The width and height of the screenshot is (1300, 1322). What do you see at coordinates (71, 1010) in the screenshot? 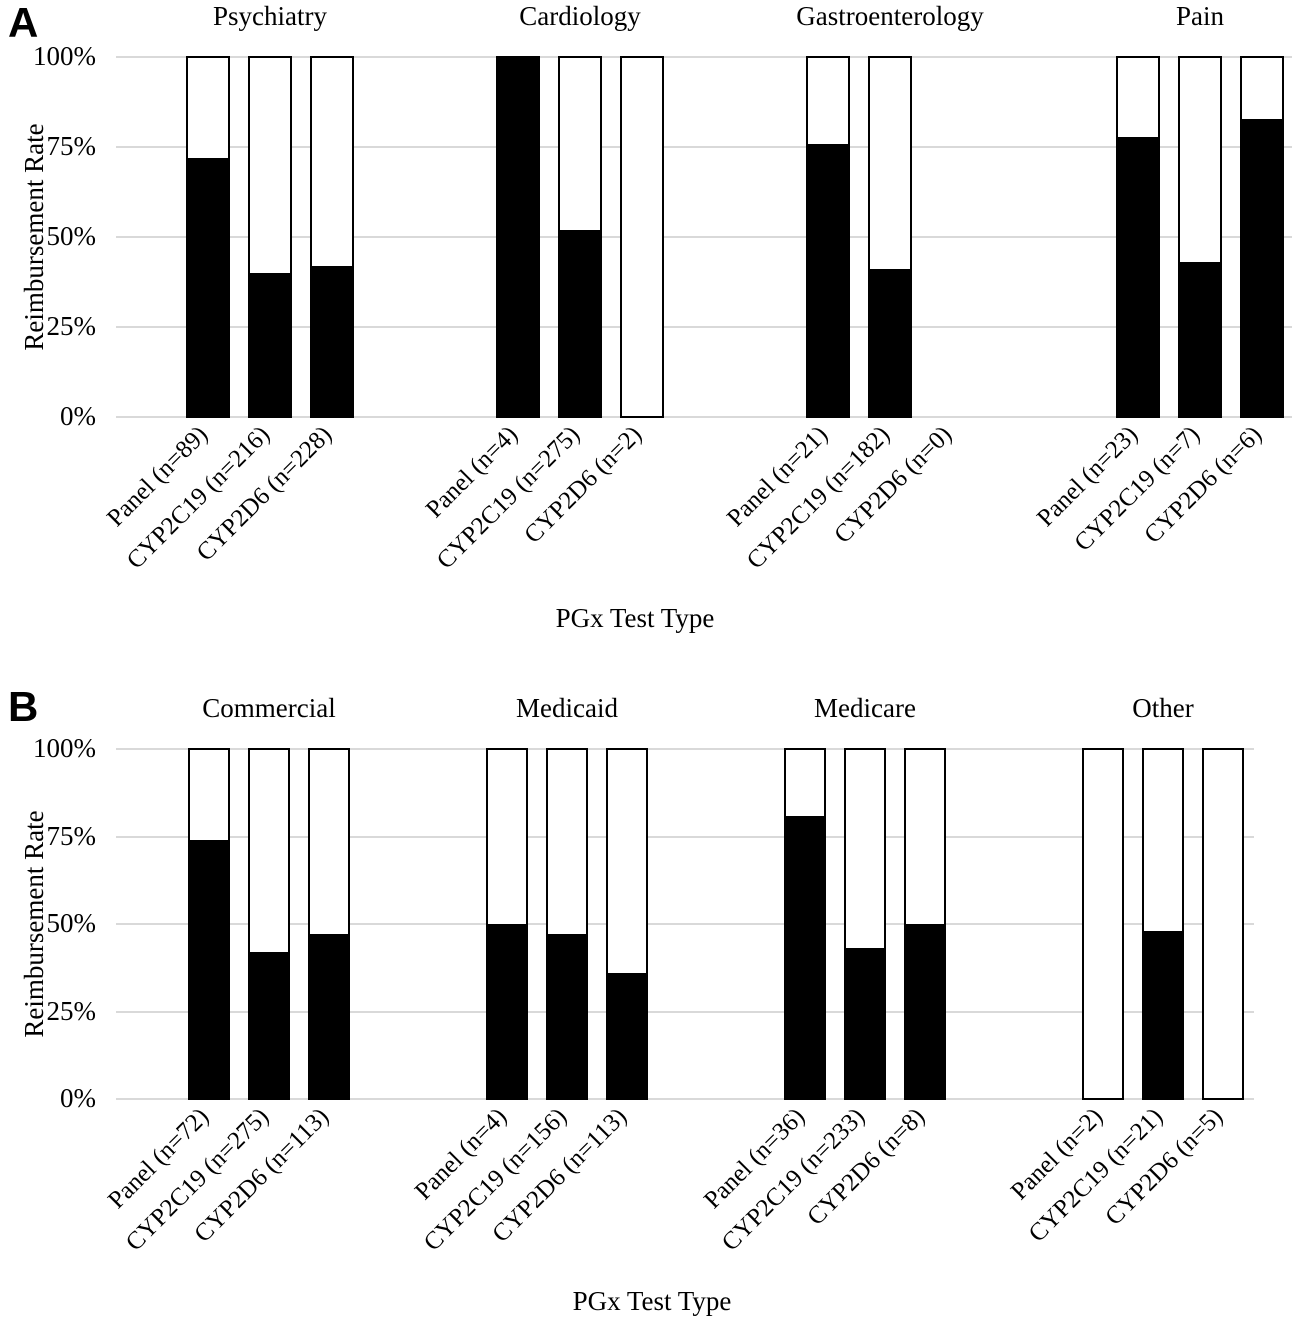
I see `y-tick-label-b: 25%` at bounding box center [71, 1010].